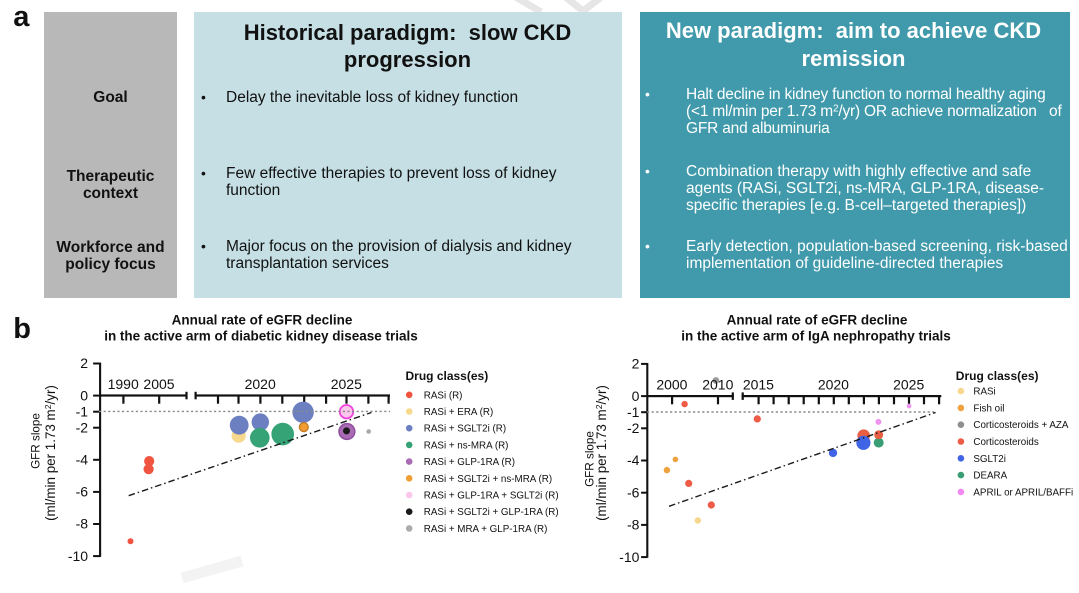 The width and height of the screenshot is (1079, 593). I want to click on svg-text: 2005, so click(158, 384).